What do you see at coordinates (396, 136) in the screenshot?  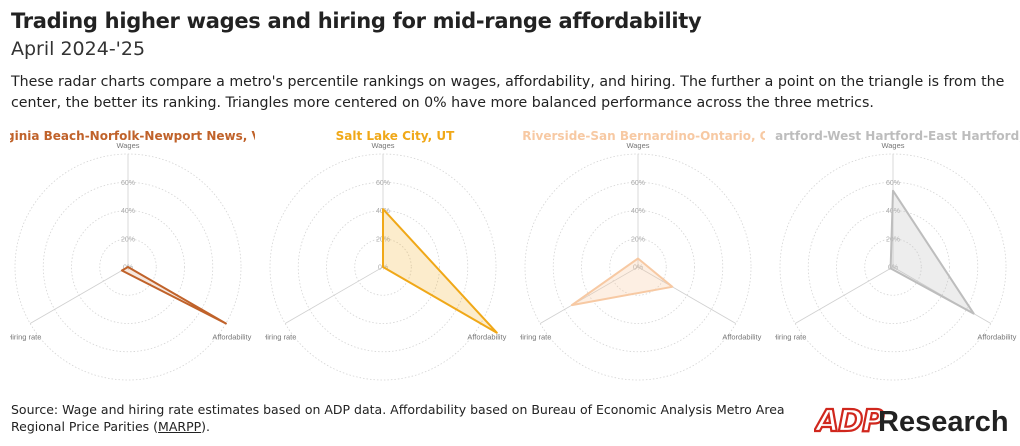 I see `series-title: Salt Lake City, UT` at bounding box center [396, 136].